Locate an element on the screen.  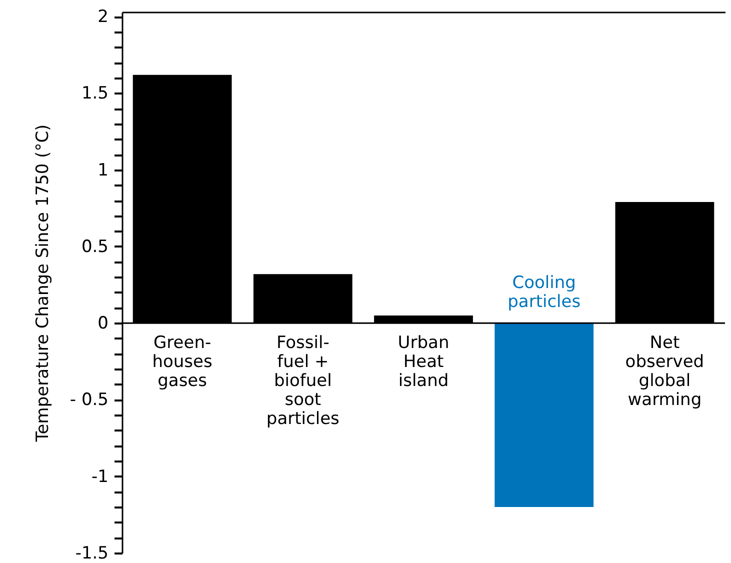
y-tick-label: -1.5 is located at coordinates (91, 553).